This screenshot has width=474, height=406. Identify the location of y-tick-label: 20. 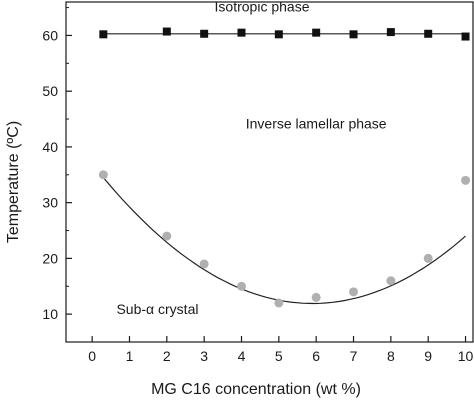
(50, 258).